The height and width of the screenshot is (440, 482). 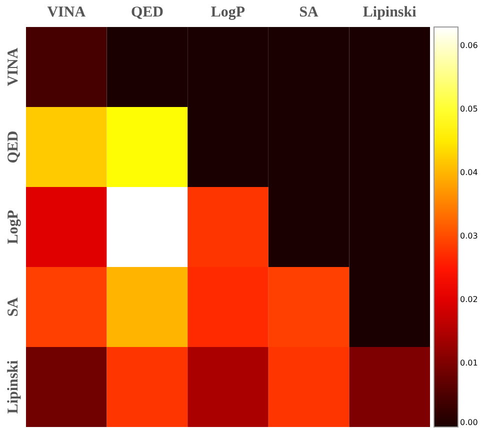 I want to click on color-bar-label: 0.05, so click(x=469, y=109).